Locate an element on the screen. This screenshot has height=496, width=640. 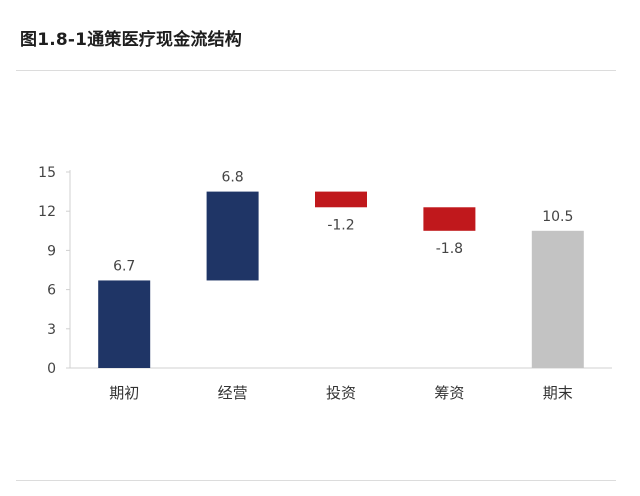
data-label: -1.2 is located at coordinates (340, 225).